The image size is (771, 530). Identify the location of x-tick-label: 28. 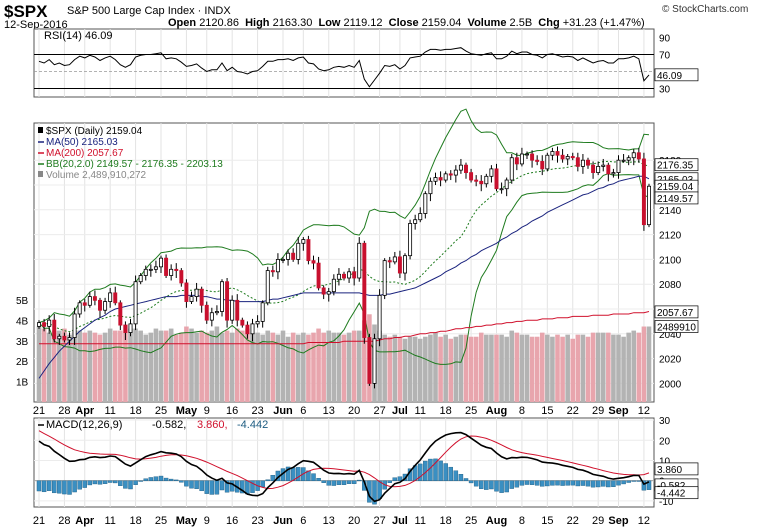
(64, 521).